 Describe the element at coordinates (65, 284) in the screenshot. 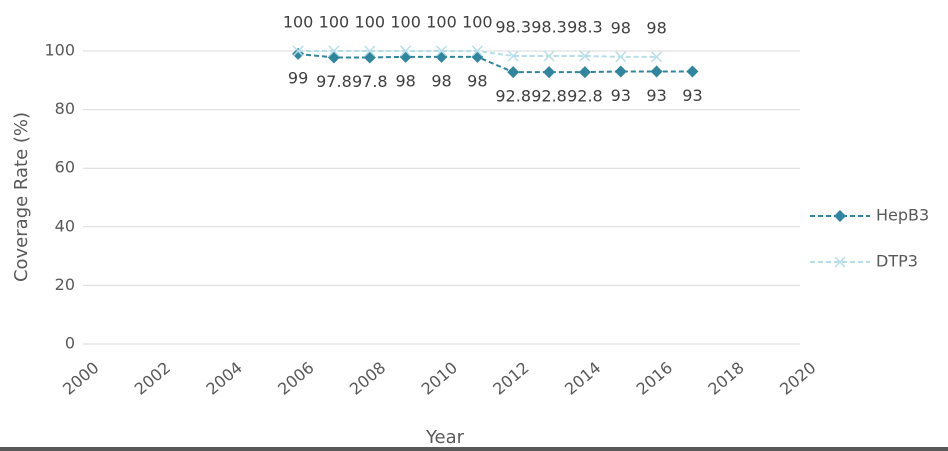

I see `y-tick-label: 20` at that location.